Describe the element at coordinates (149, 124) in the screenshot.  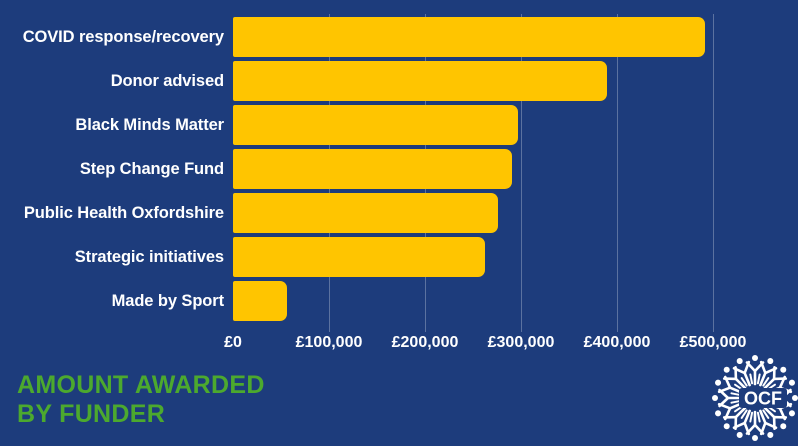
I see `category-label: Black Minds Matter` at that location.